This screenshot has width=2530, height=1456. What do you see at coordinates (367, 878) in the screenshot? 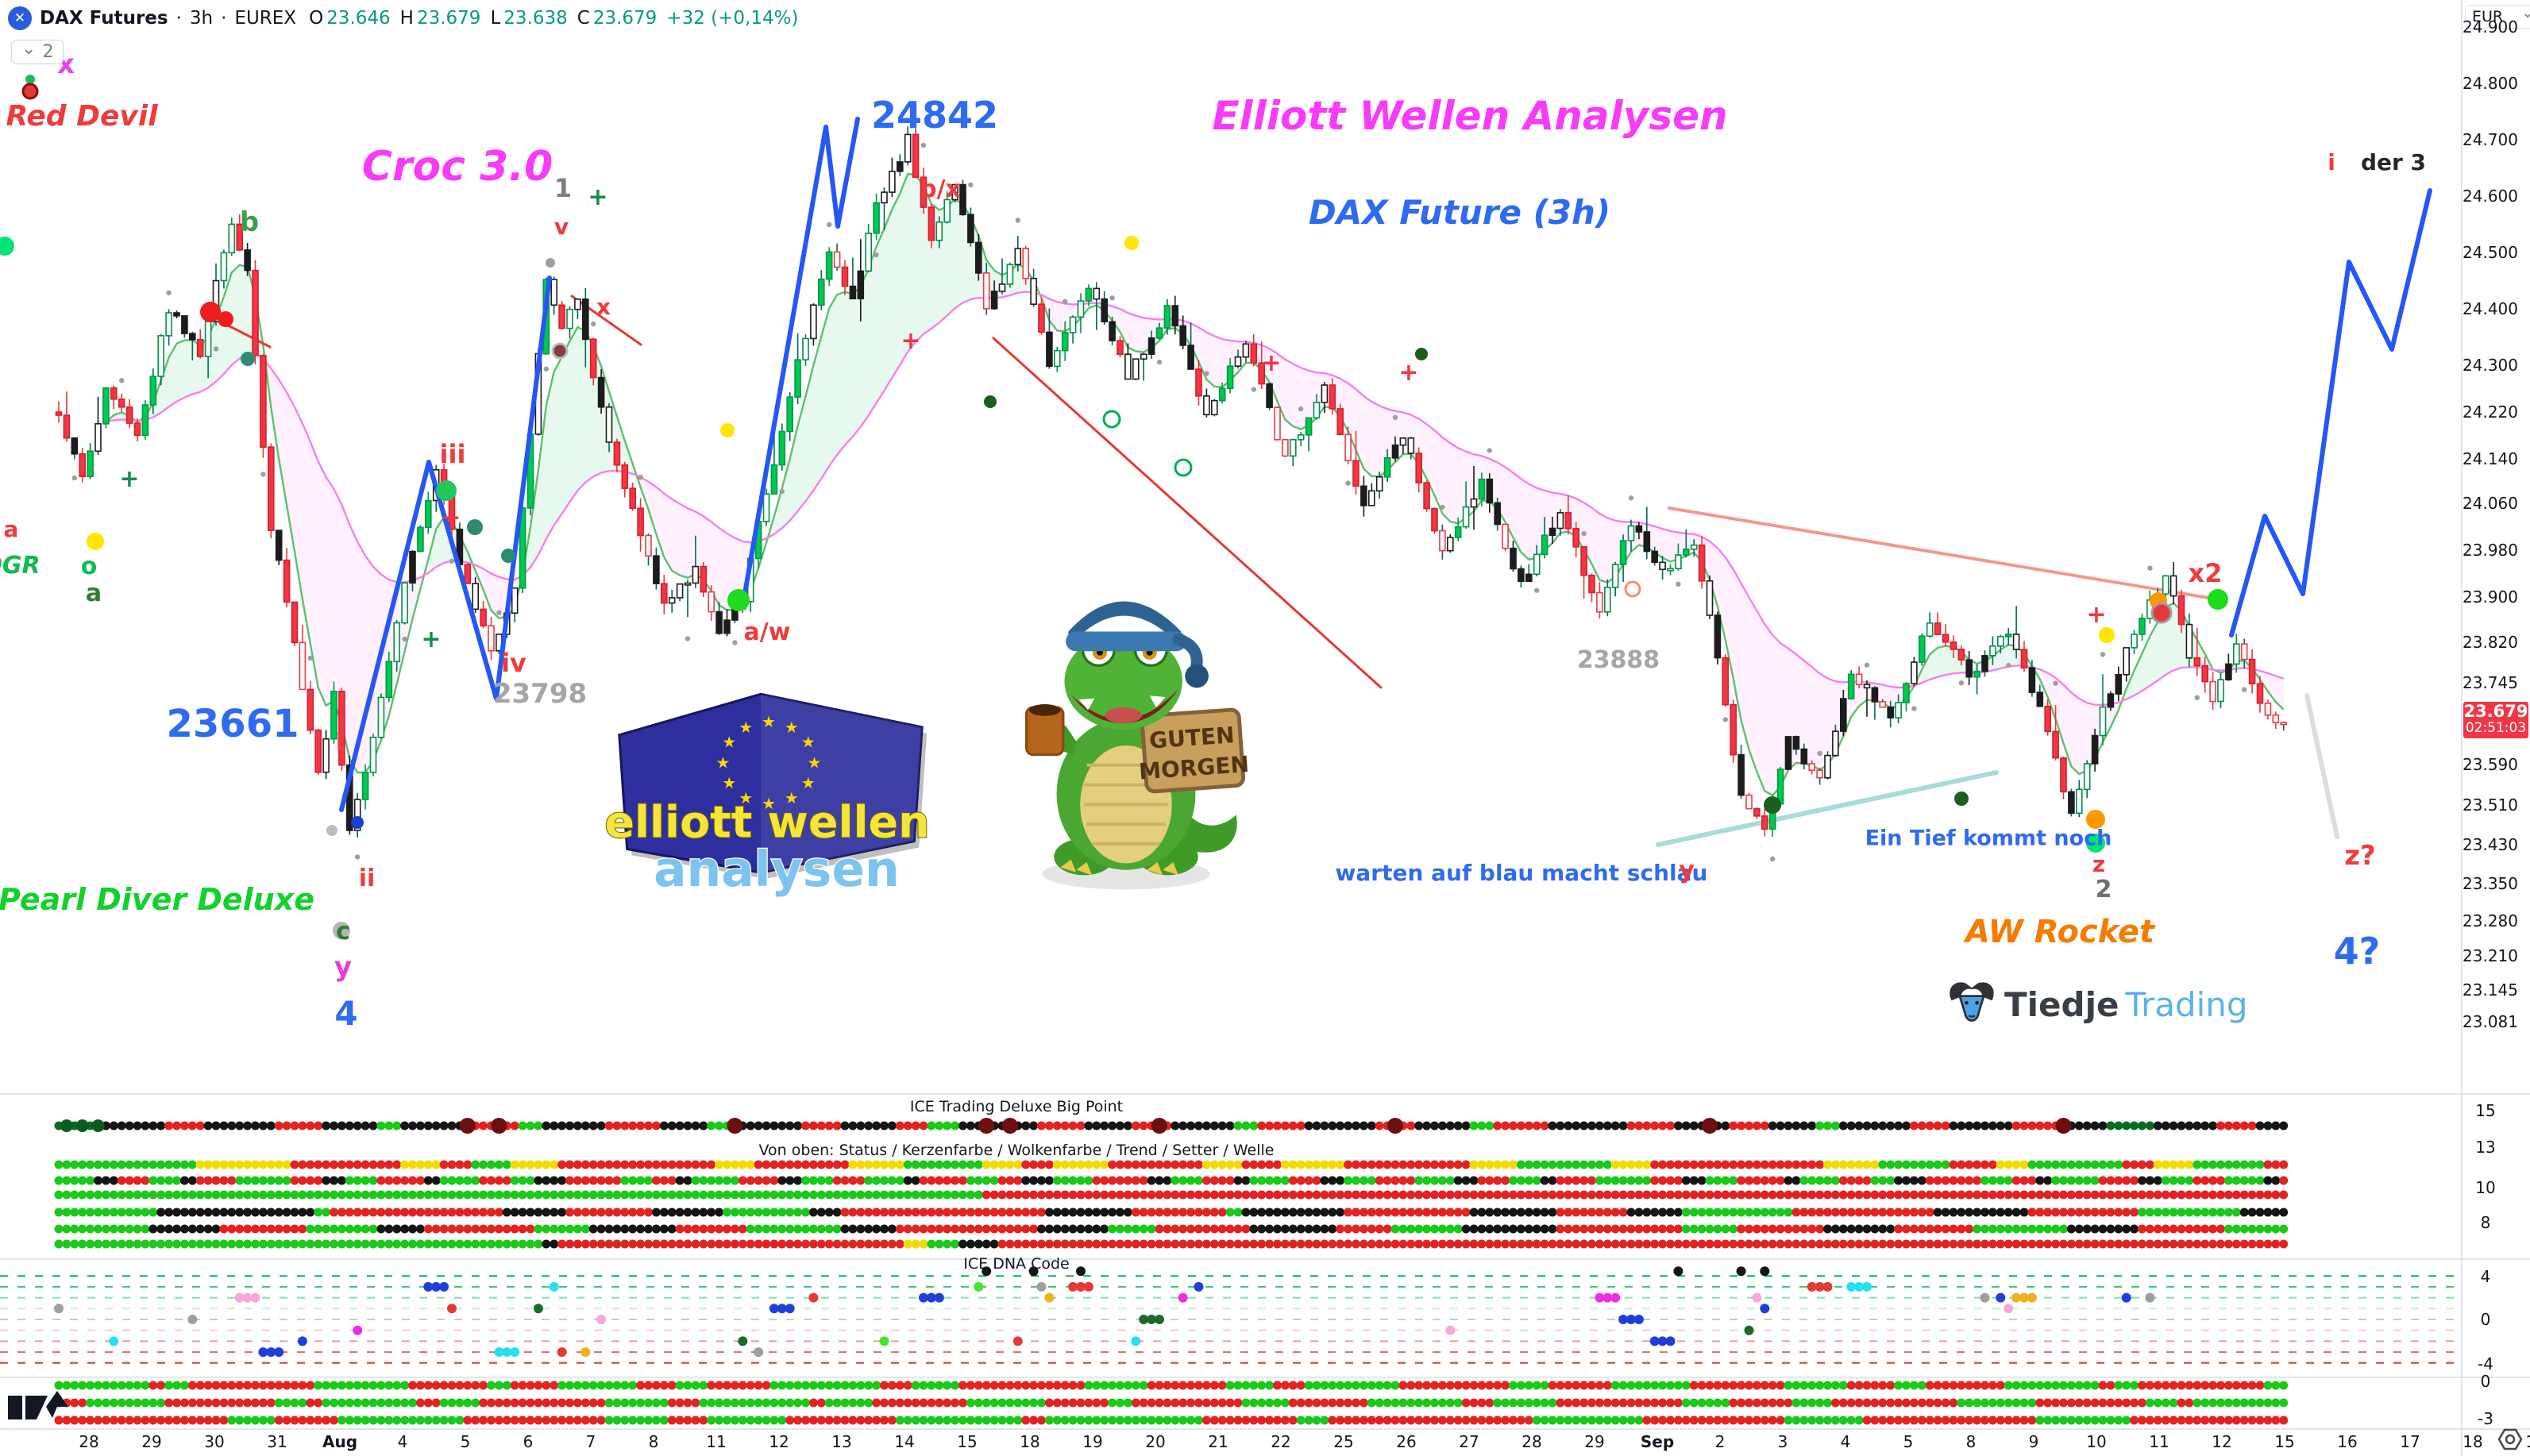
I see `label-wave-ii: ii` at bounding box center [367, 878].